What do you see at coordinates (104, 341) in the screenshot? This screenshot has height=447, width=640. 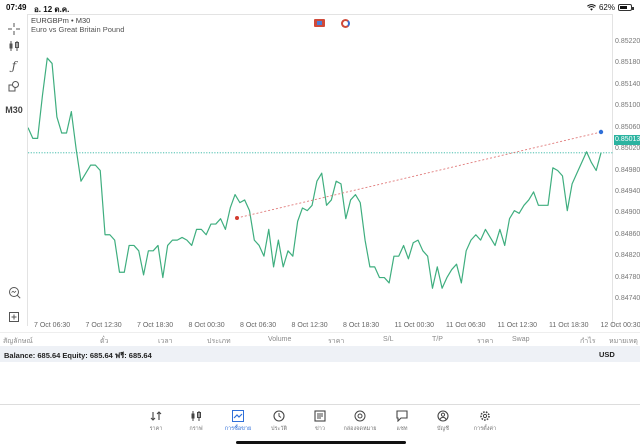 I see `column-header: ตั๋ว` at bounding box center [104, 341].